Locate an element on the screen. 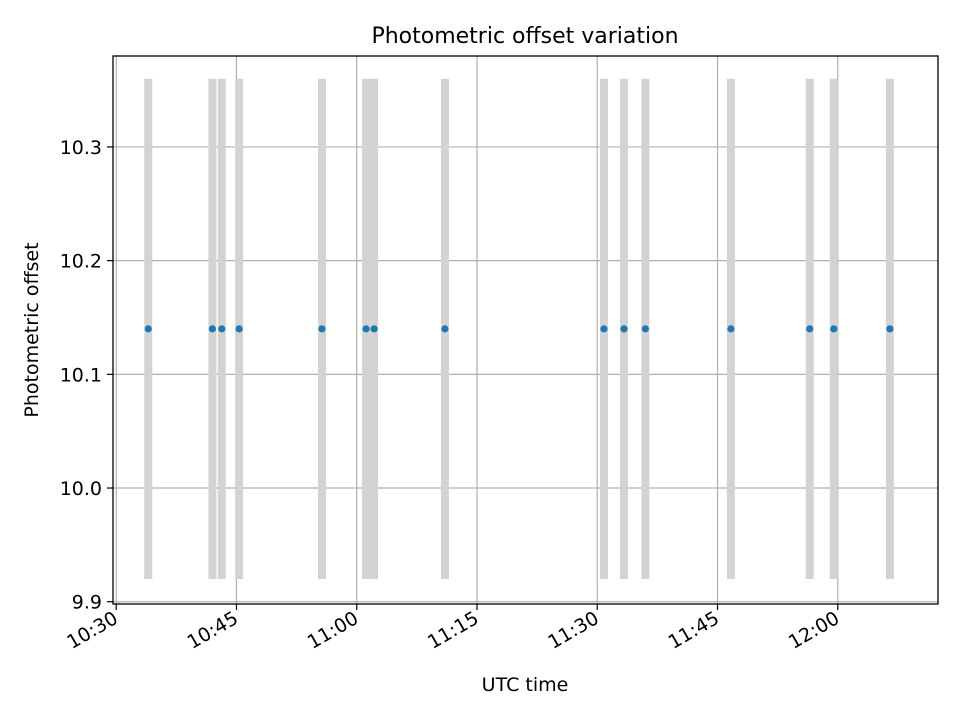 The image size is (960, 720). chart-title: Photometric offset variation is located at coordinates (524, 36).